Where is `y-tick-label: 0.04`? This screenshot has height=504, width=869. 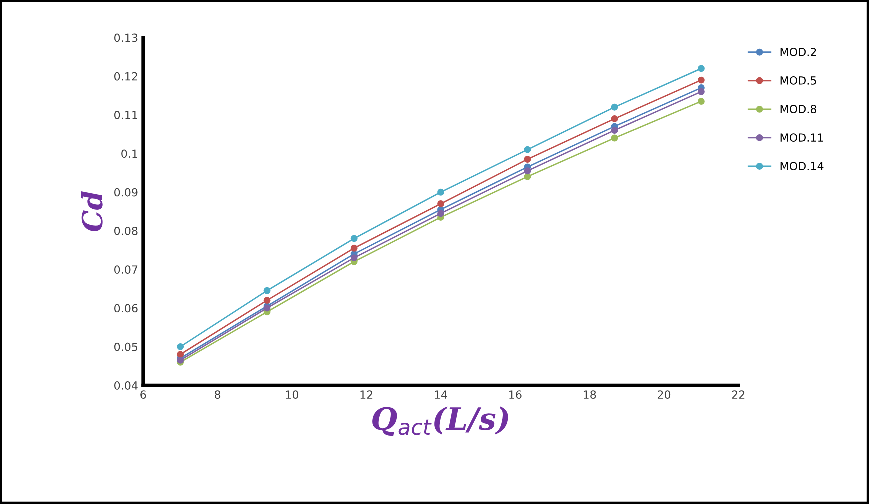
y-tick-label: 0.04 is located at coordinates (126, 386).